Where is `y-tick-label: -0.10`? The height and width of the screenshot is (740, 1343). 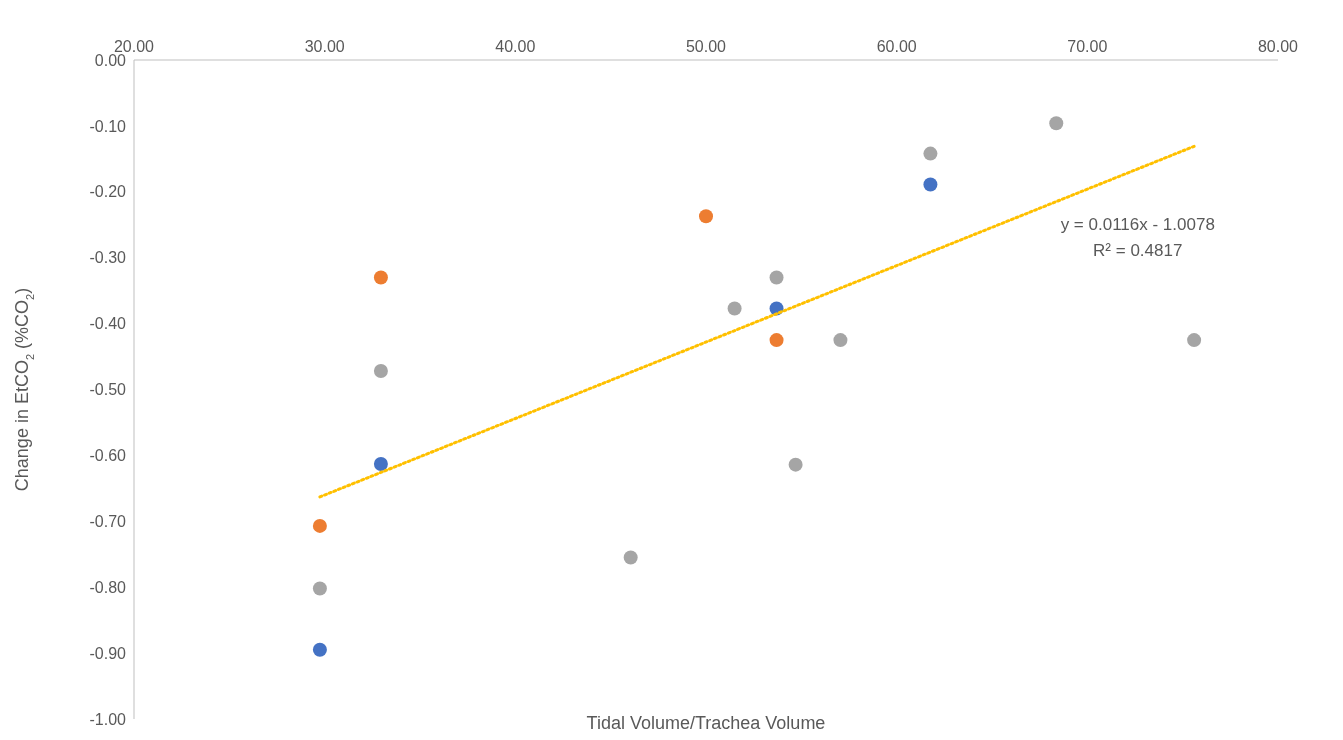
y-tick-label: -0.10 is located at coordinates (108, 126).